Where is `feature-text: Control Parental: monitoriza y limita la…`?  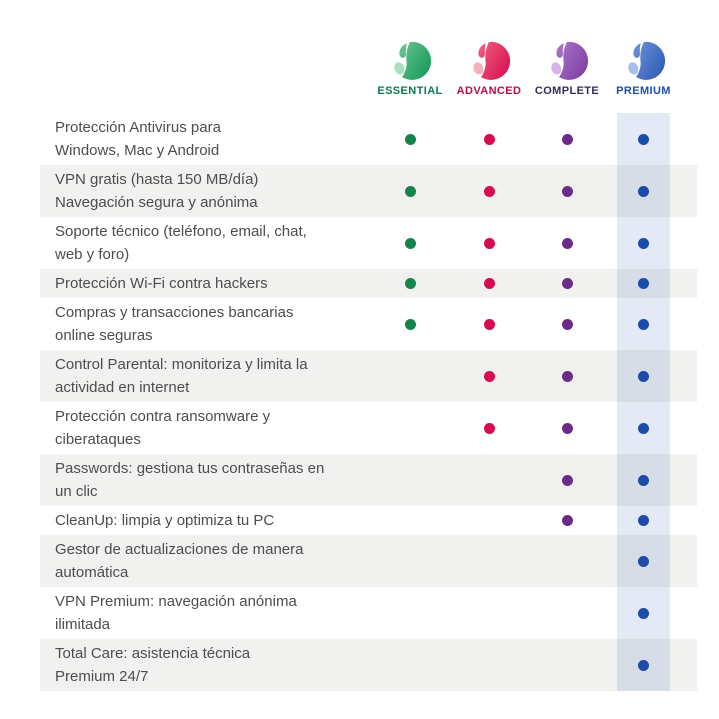
feature-text: Control Parental: monitoriza y limita la… is located at coordinates (181, 376).